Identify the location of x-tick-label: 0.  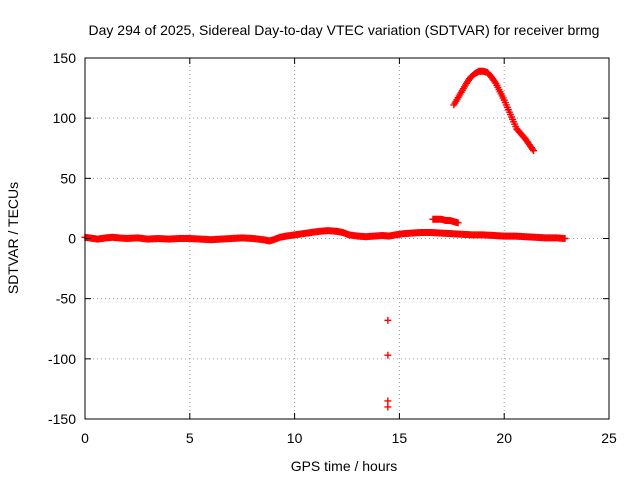
(85, 438).